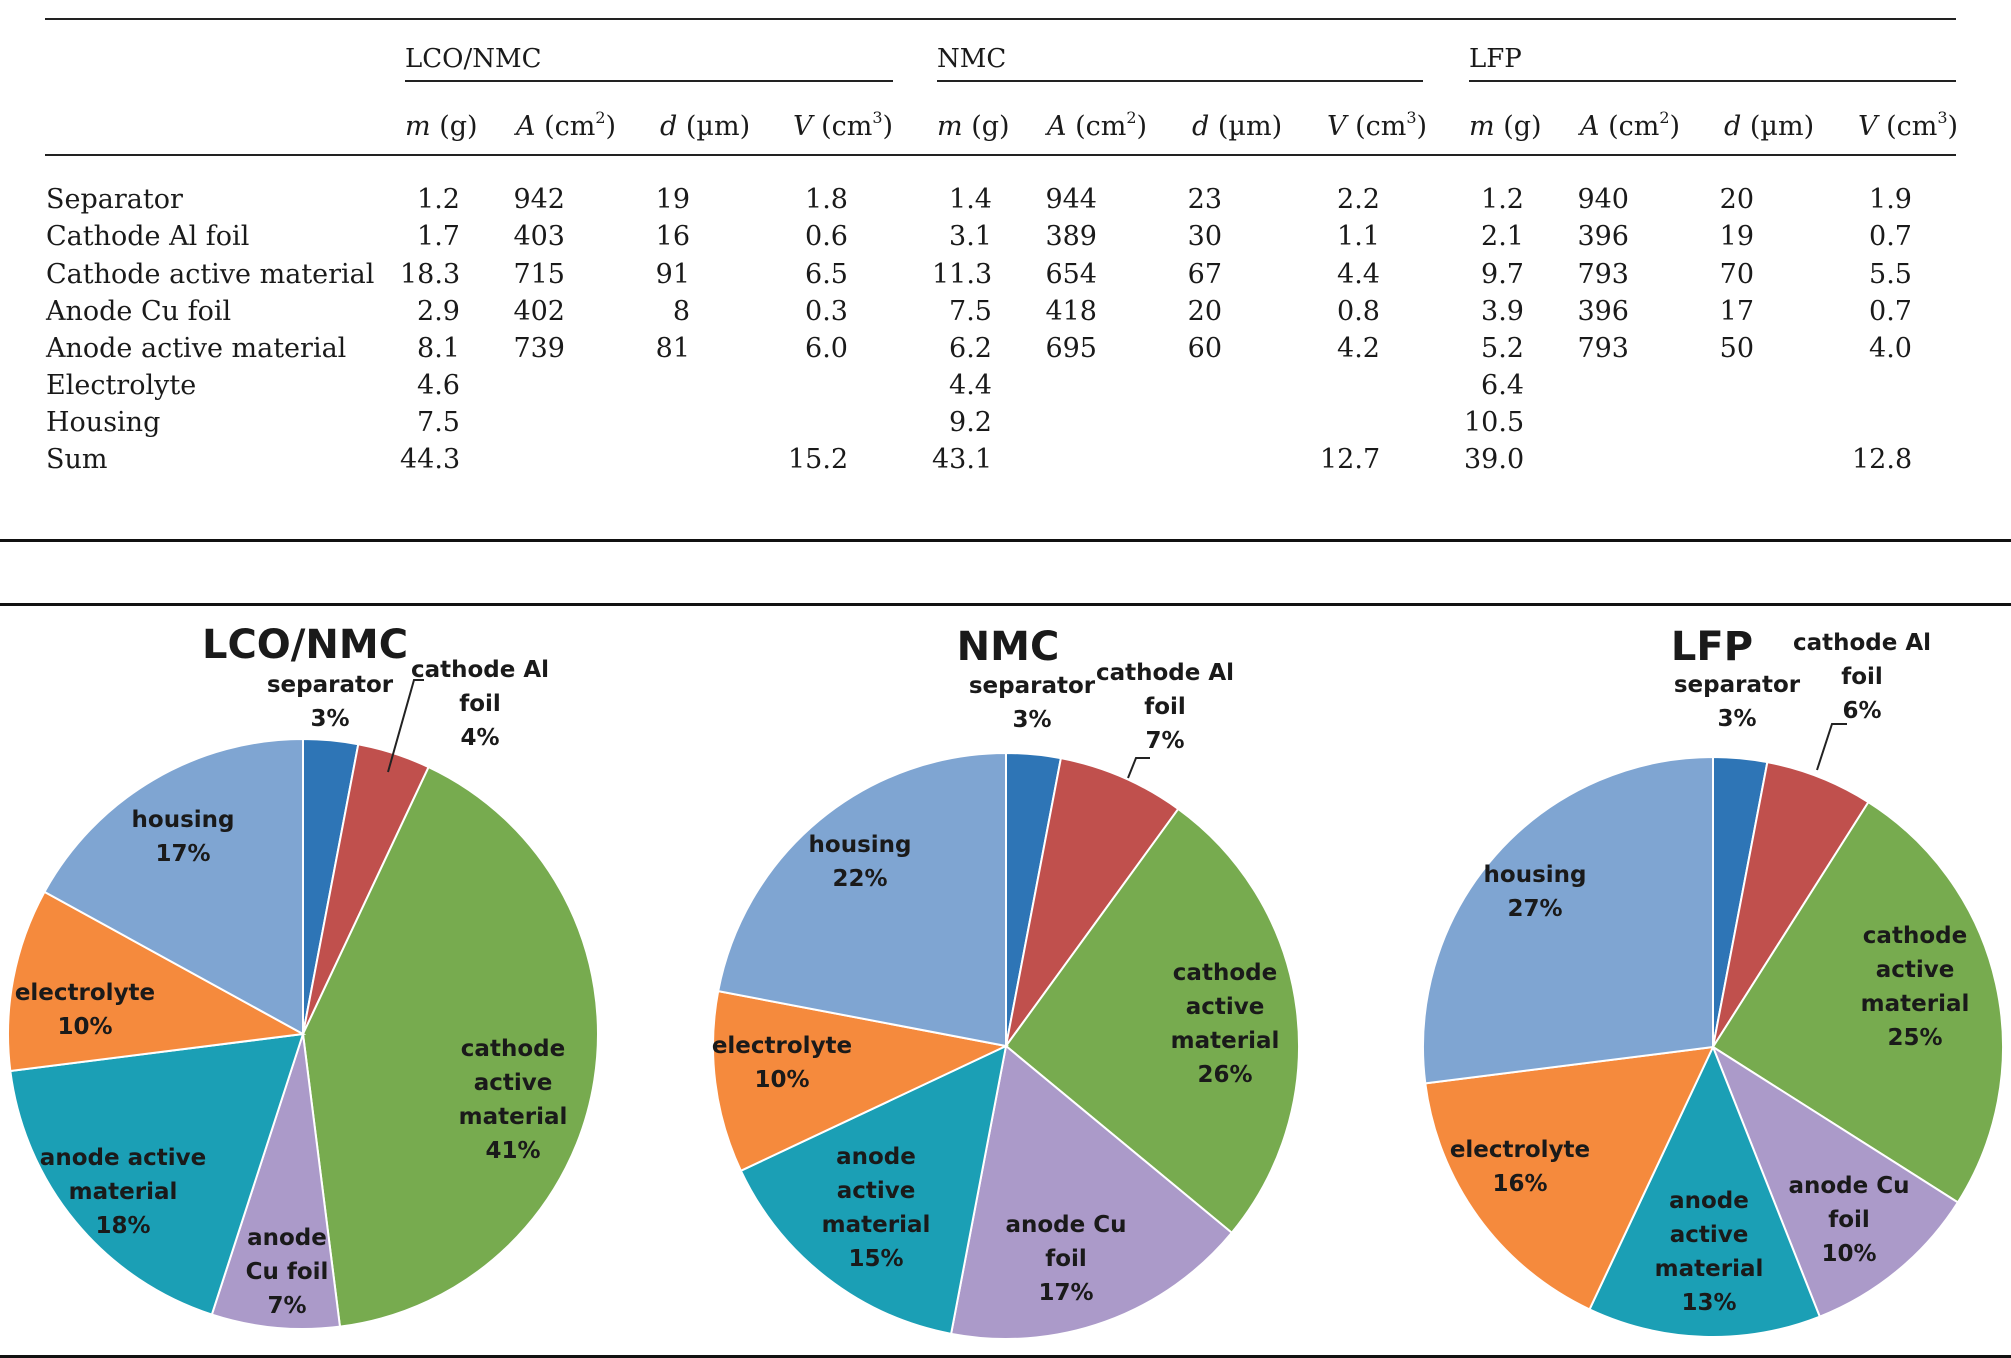 The width and height of the screenshot is (2011, 1358). I want to click on table-cell: 5.5, so click(1890, 274).